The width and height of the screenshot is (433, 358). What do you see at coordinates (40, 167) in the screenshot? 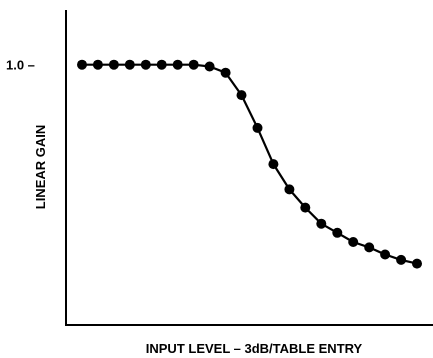
I see `y-axis-label: LINEAR GAIN` at bounding box center [40, 167].